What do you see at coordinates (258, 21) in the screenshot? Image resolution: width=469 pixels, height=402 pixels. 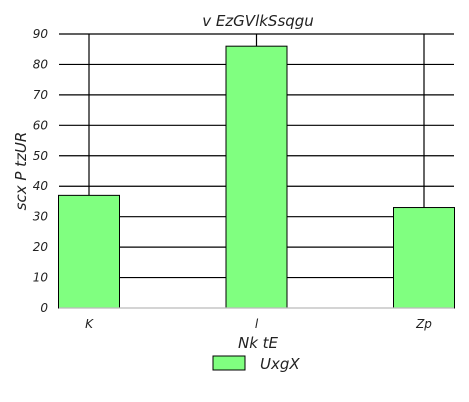 I see `chart-title: v EzGVlkSsqgu` at bounding box center [258, 21].